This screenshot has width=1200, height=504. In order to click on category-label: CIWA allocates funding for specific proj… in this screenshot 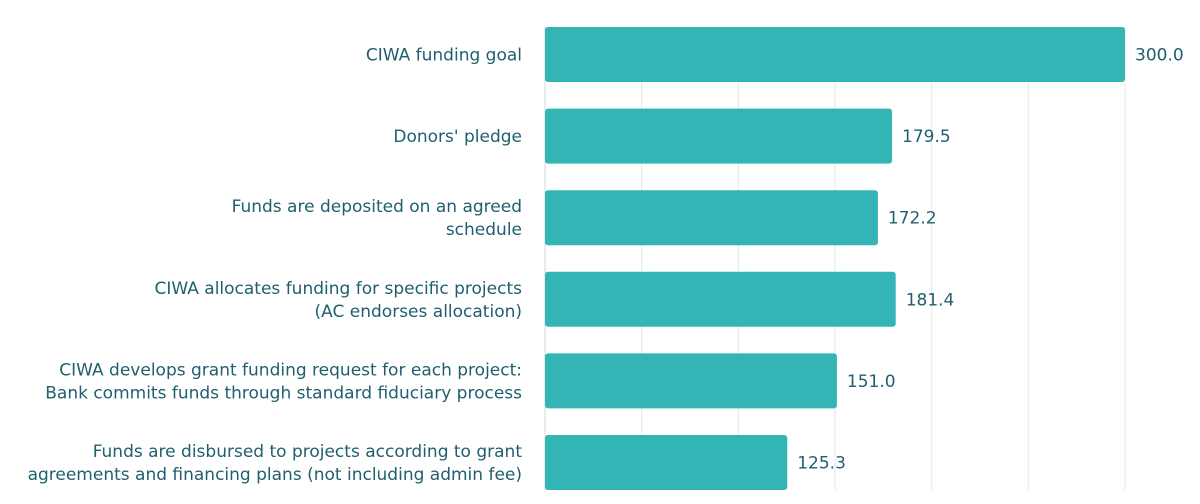, I will do `click(338, 300)`.